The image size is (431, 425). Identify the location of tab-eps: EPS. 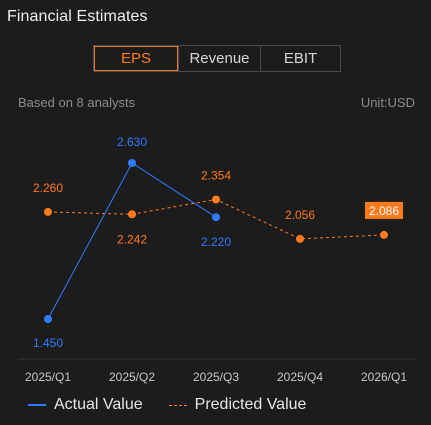
(136, 58).